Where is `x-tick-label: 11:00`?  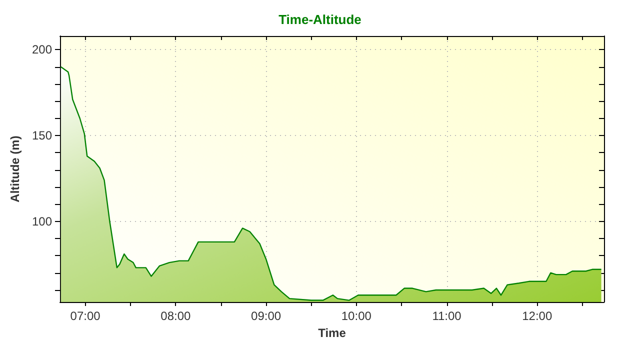 x-tick-label: 11:00 is located at coordinates (447, 316).